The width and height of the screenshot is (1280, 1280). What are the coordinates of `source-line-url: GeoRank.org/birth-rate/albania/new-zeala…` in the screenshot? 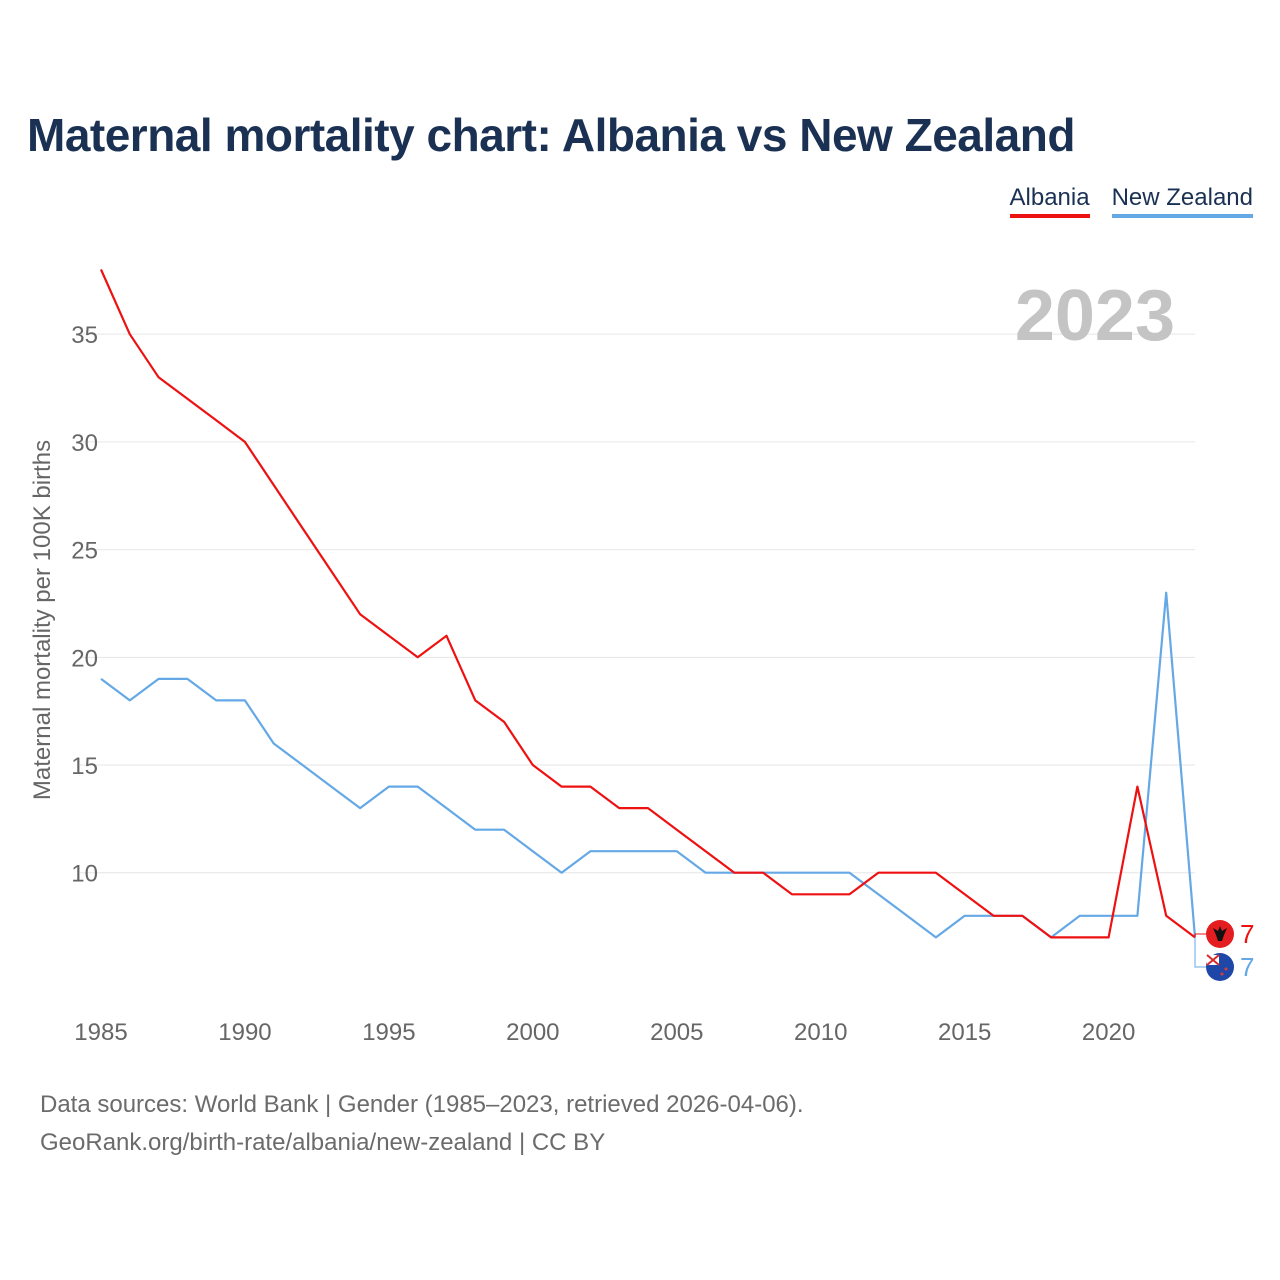 It's located at (323, 1142).